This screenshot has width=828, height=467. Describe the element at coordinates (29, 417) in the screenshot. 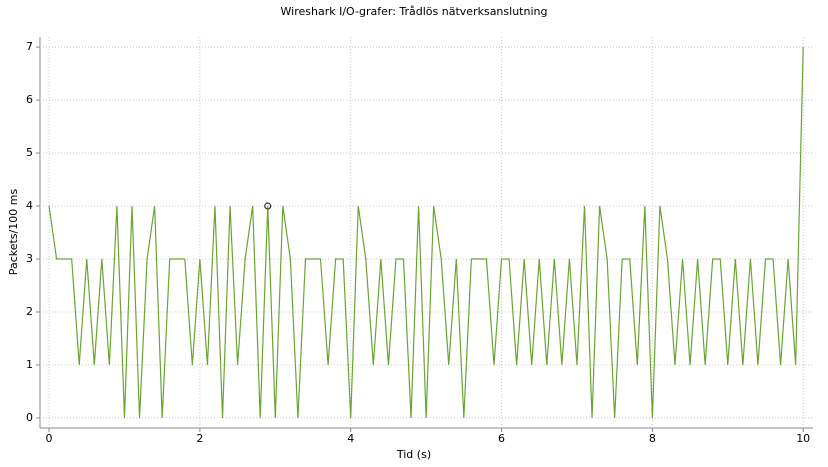

I see `y-tick-label: 0` at that location.